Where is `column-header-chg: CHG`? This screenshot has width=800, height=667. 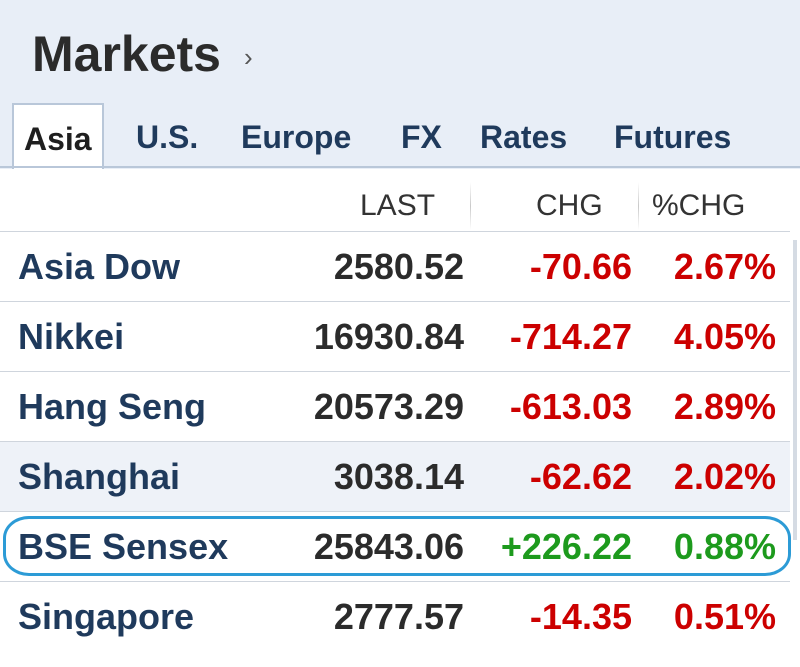
column-header-chg: CHG is located at coordinates (569, 205).